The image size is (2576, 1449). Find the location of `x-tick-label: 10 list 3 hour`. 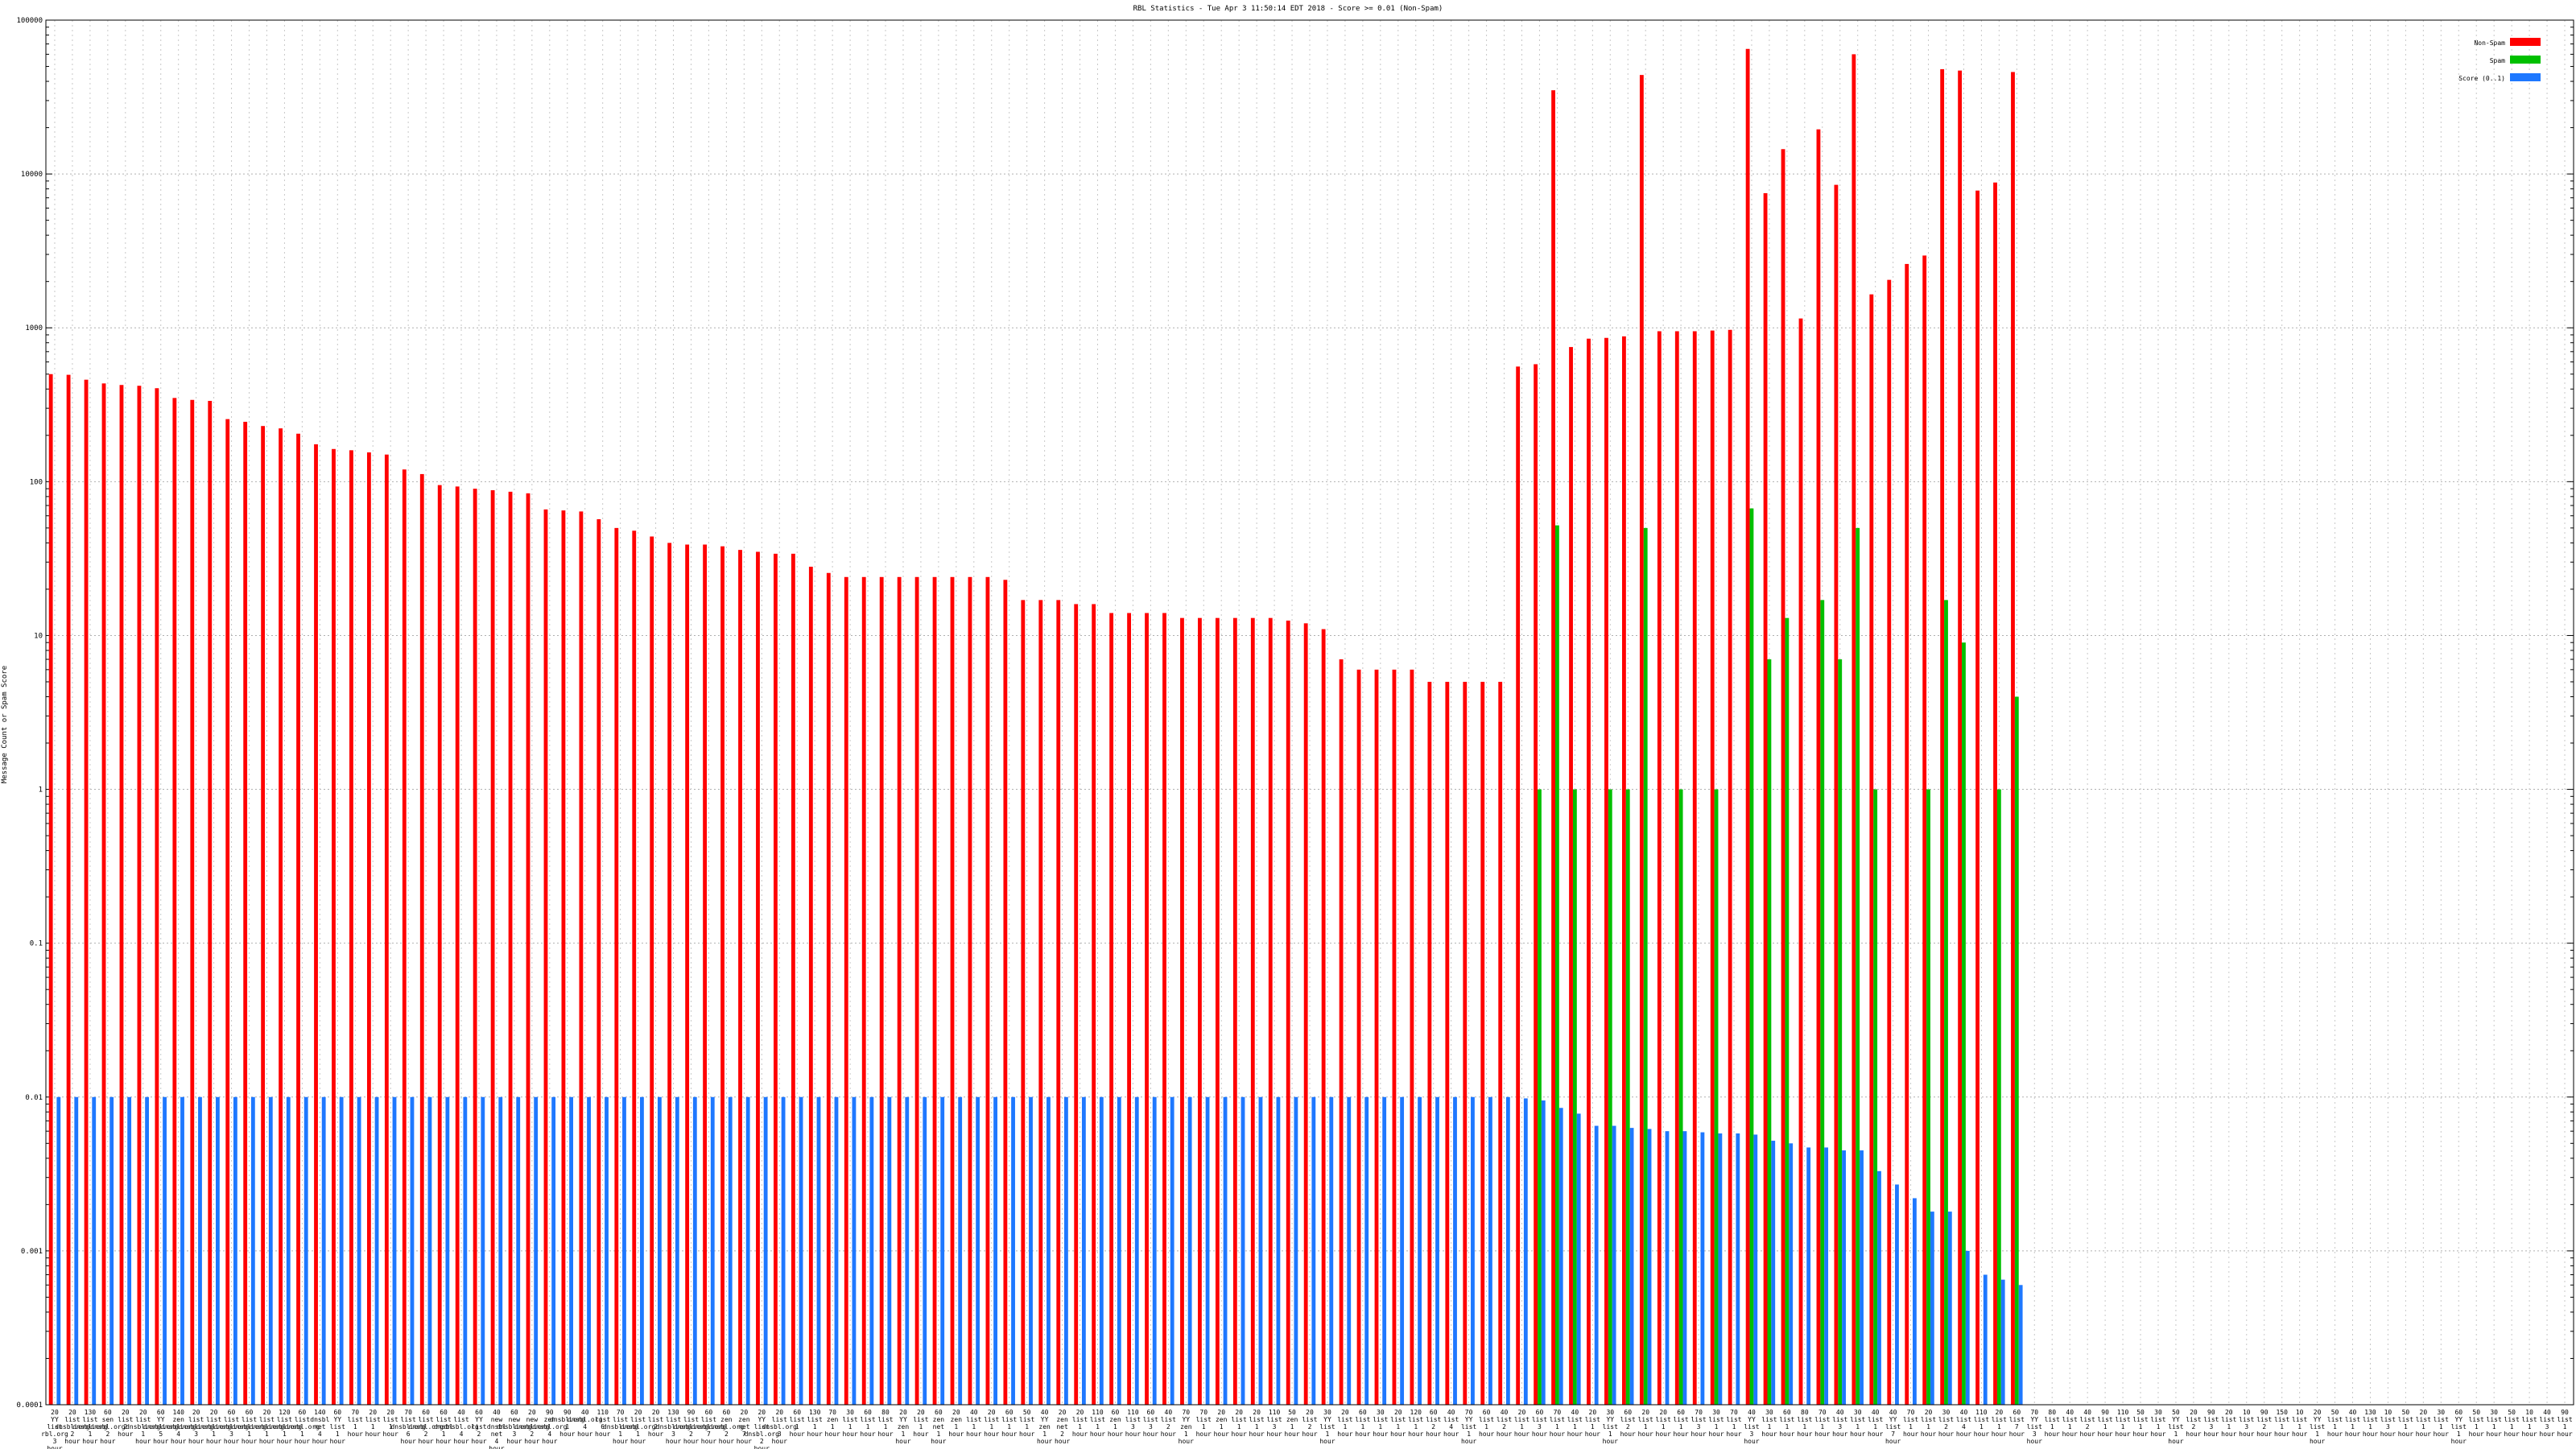

x-tick-label: 10 list 3 hour is located at coordinates (2246, 1423).